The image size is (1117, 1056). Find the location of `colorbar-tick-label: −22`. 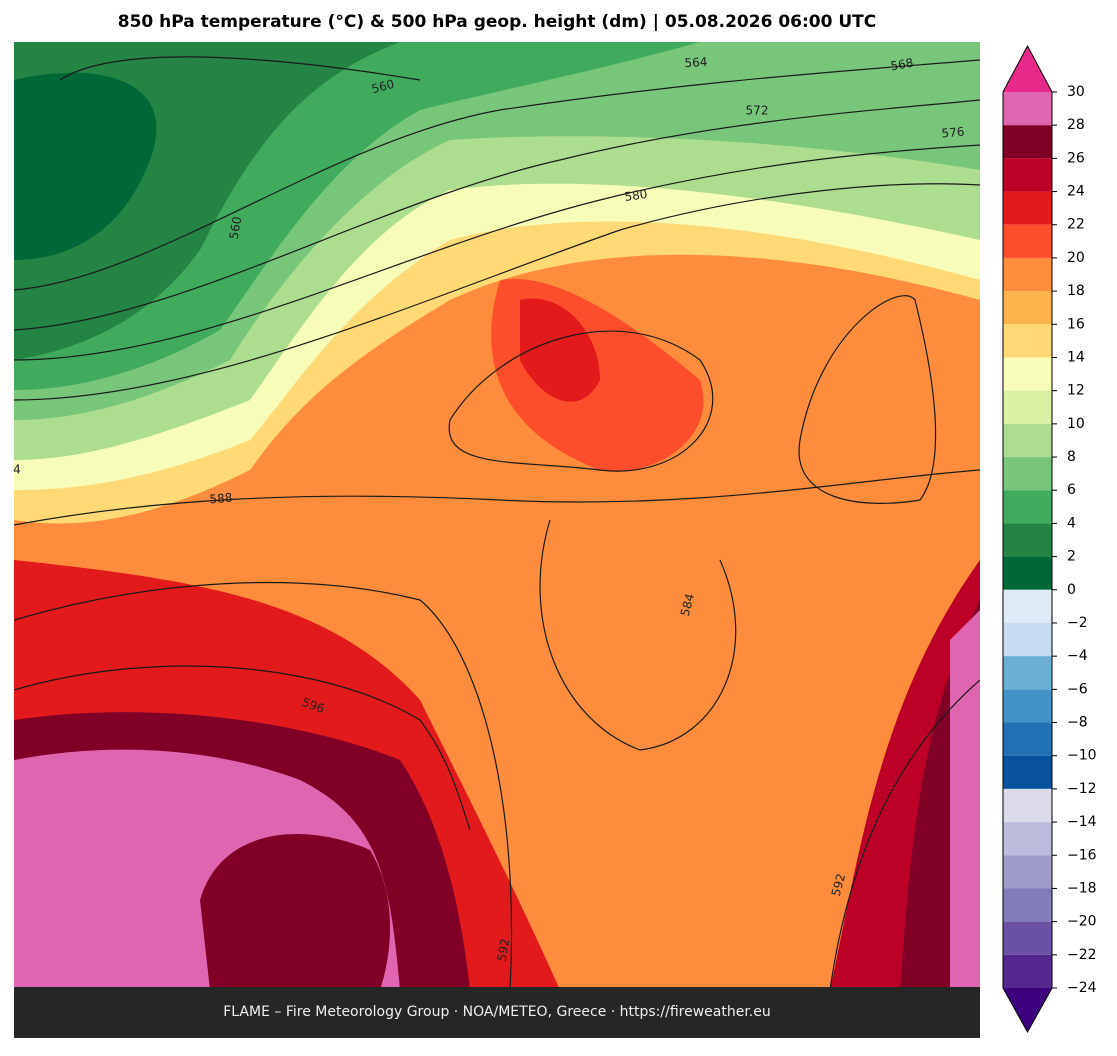

colorbar-tick-label: −22 is located at coordinates (1082, 955).